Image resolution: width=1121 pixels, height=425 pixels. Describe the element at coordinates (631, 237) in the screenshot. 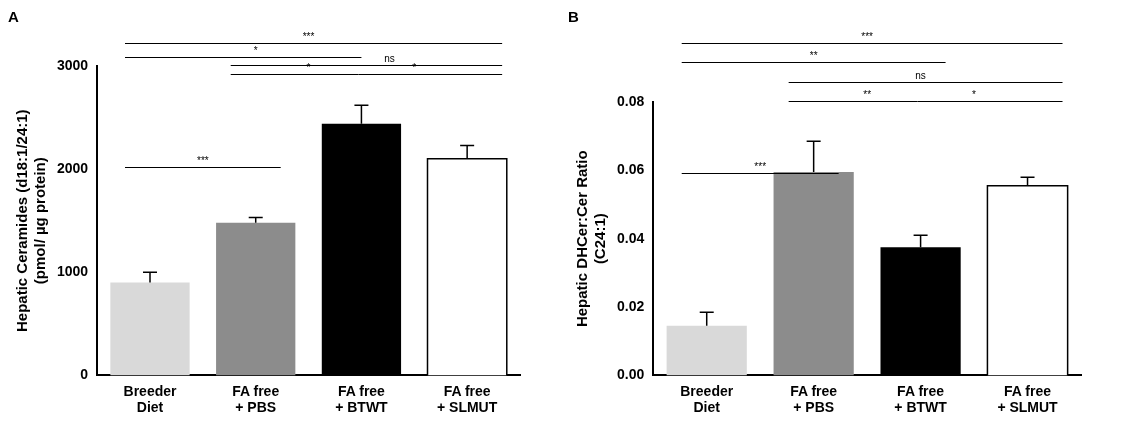

I see `y-tick-label: 0.04` at that location.